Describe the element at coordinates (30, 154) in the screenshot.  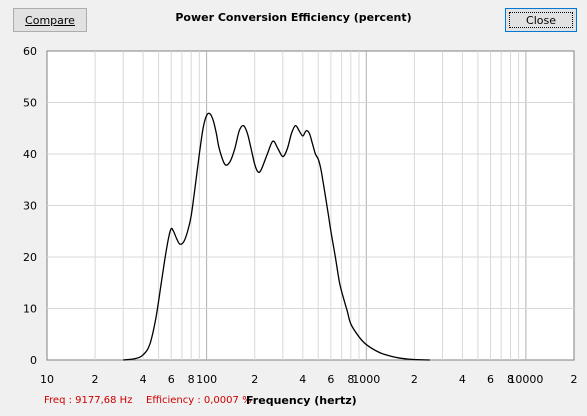
I see `y-tick-label: 40` at that location.